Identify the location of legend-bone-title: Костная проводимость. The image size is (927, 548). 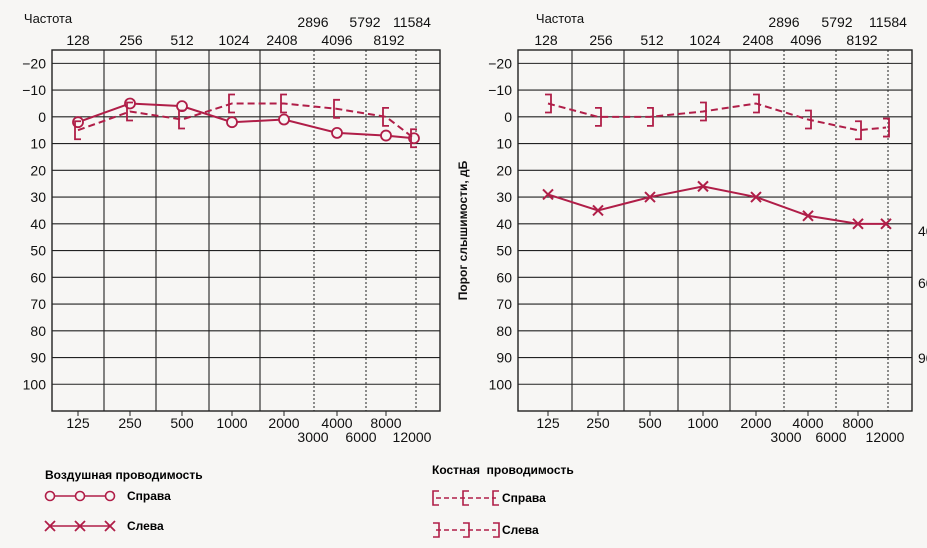
(503, 470).